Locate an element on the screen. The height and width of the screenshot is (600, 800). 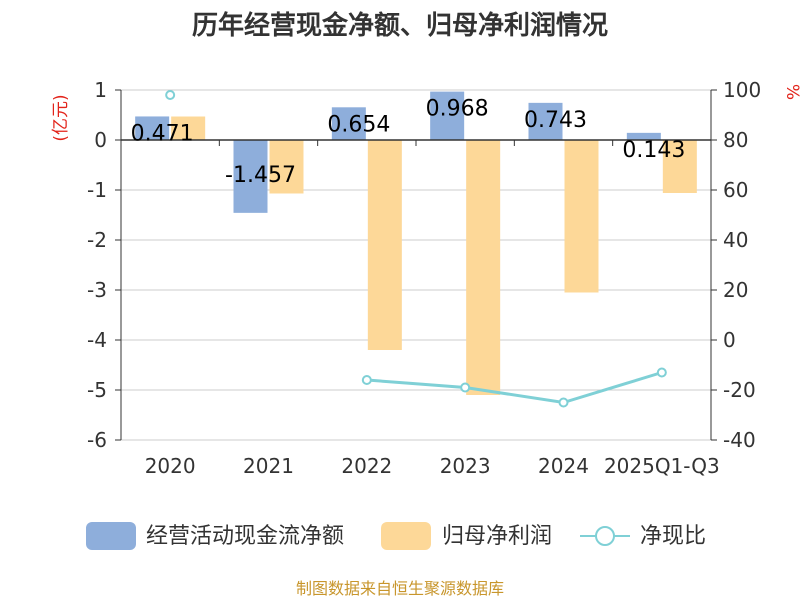
data-labels: 0.471 -1.457 0.654 0.968 0.743 0.143 is located at coordinates (408, 142).